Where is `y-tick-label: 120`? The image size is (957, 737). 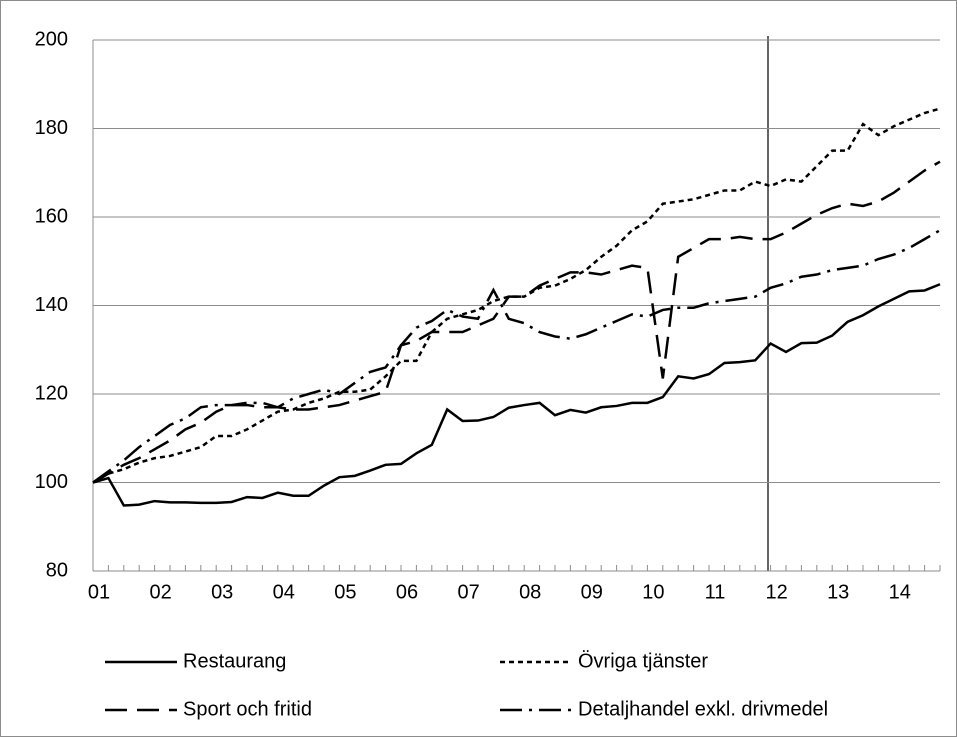 y-tick-label: 120 is located at coordinates (51, 393).